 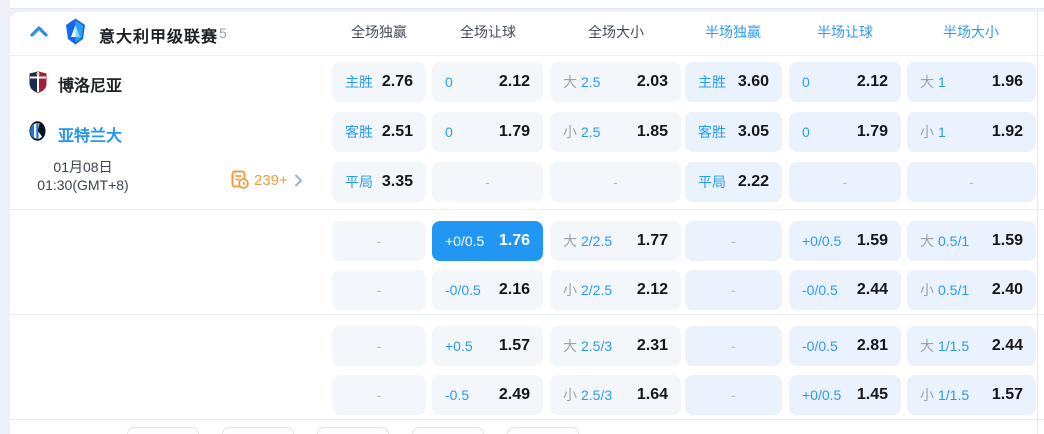 I want to click on odds-cell-half-draw: 平局 2.22, so click(x=733, y=182).